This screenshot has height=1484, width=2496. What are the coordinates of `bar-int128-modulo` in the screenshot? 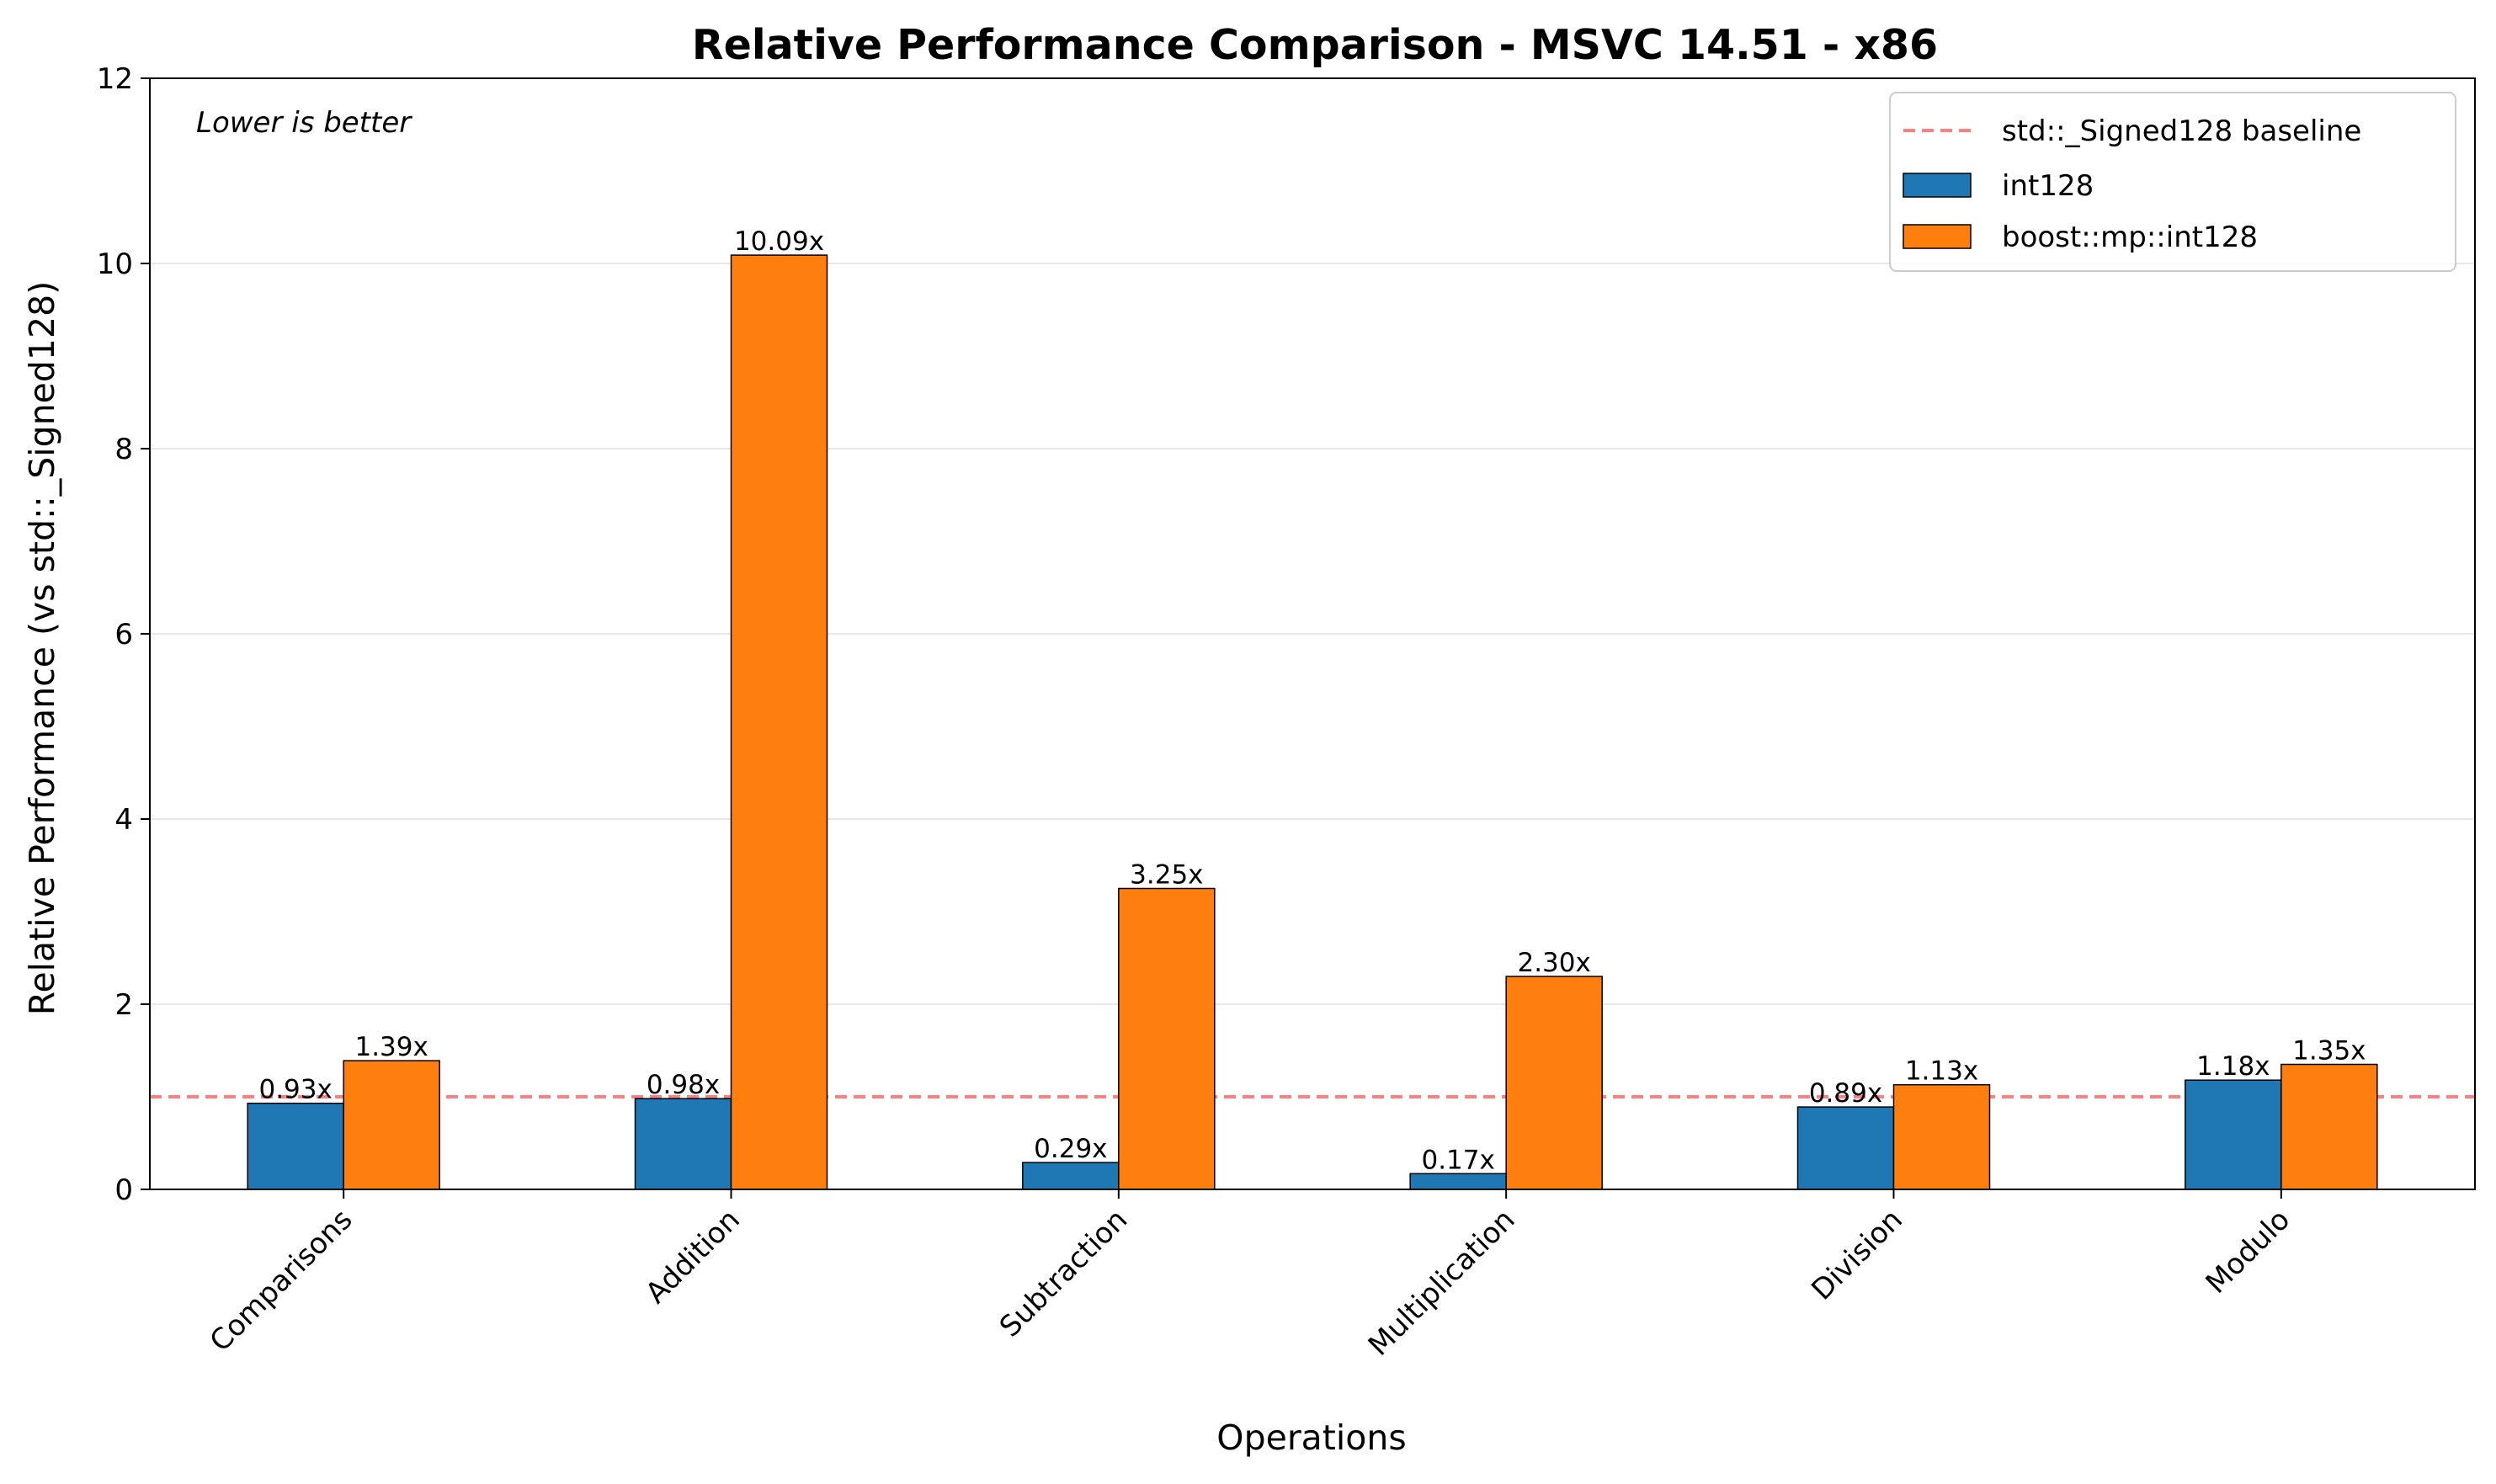 It's located at (2233, 1134).